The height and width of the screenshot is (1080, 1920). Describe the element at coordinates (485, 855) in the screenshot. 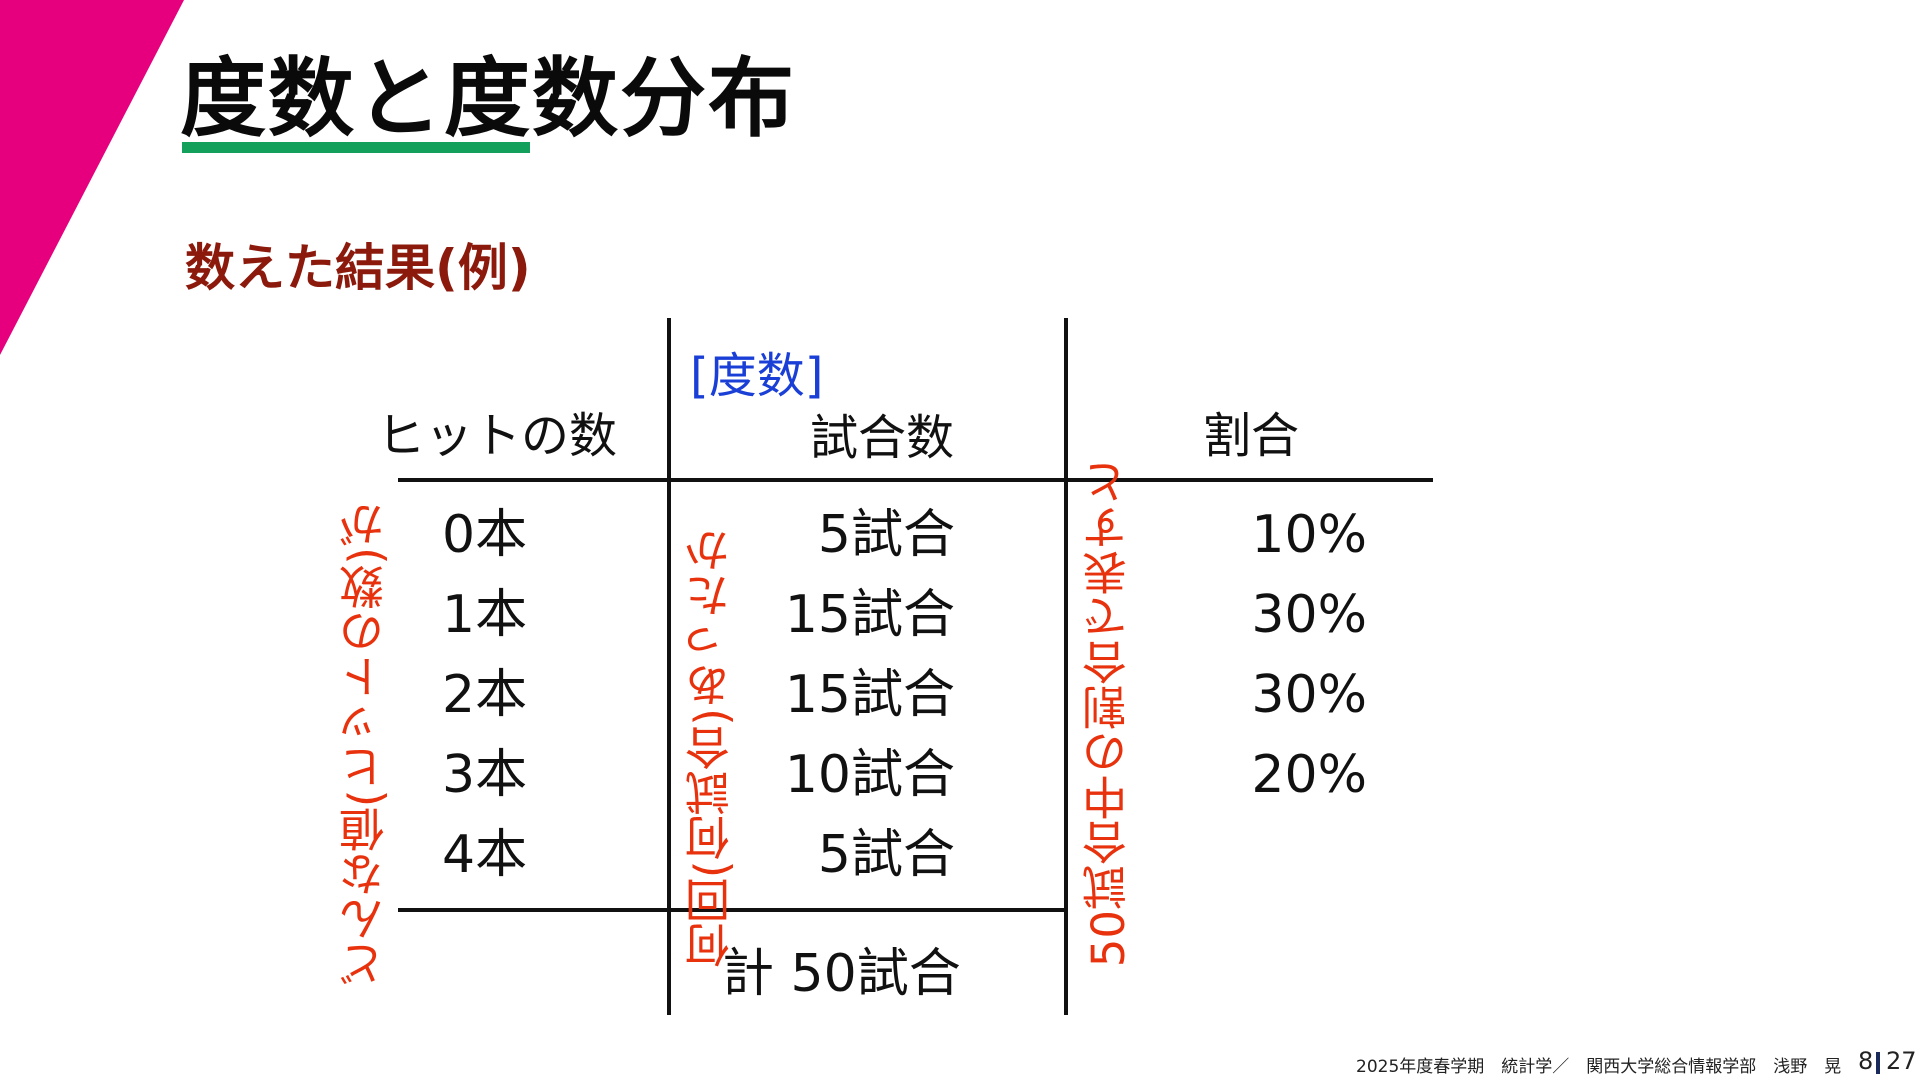

I see `cell-hits: 4本` at that location.